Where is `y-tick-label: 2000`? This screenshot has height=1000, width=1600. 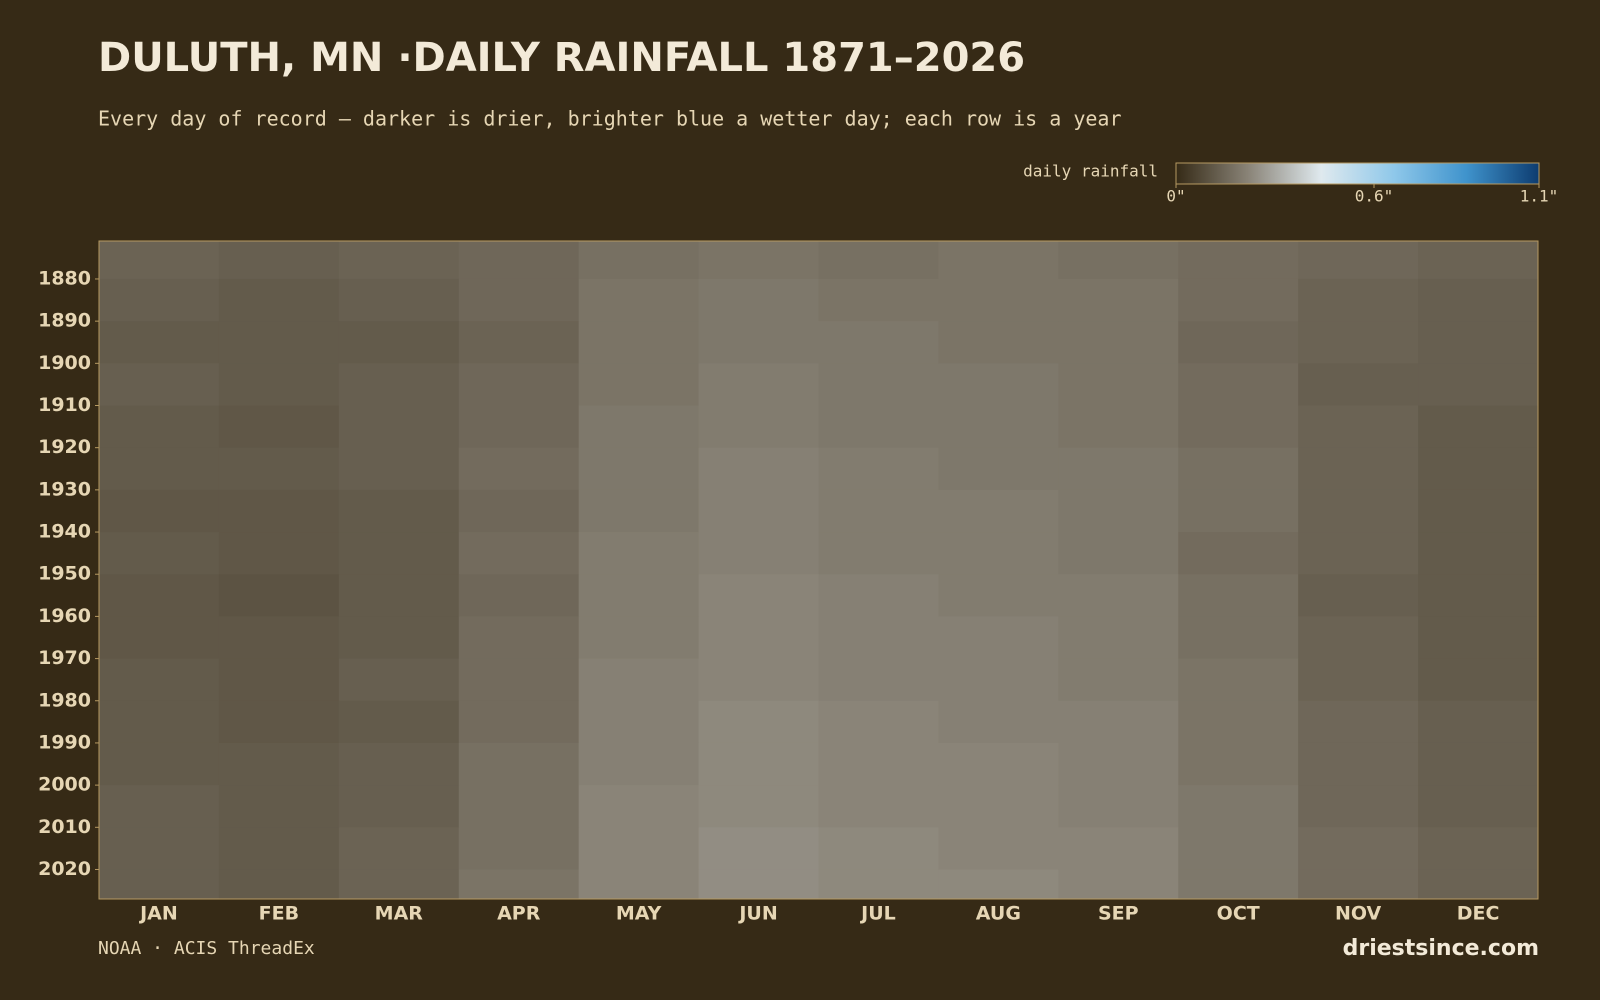 y-tick-label: 2000 is located at coordinates (64, 785).